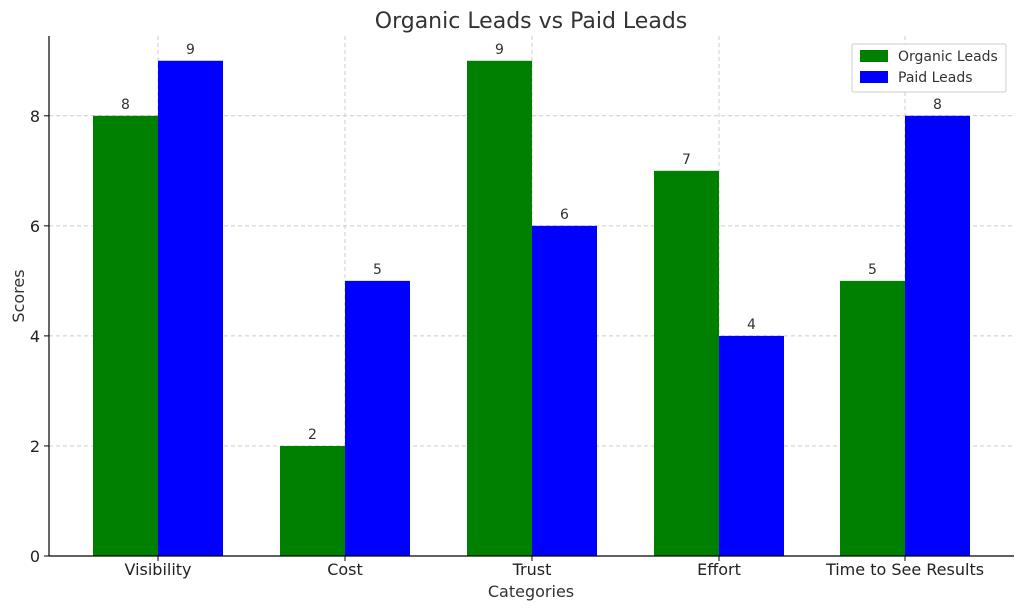  I want to click on chart-title: Organic Leads vs Paid Leads, so click(531, 21).